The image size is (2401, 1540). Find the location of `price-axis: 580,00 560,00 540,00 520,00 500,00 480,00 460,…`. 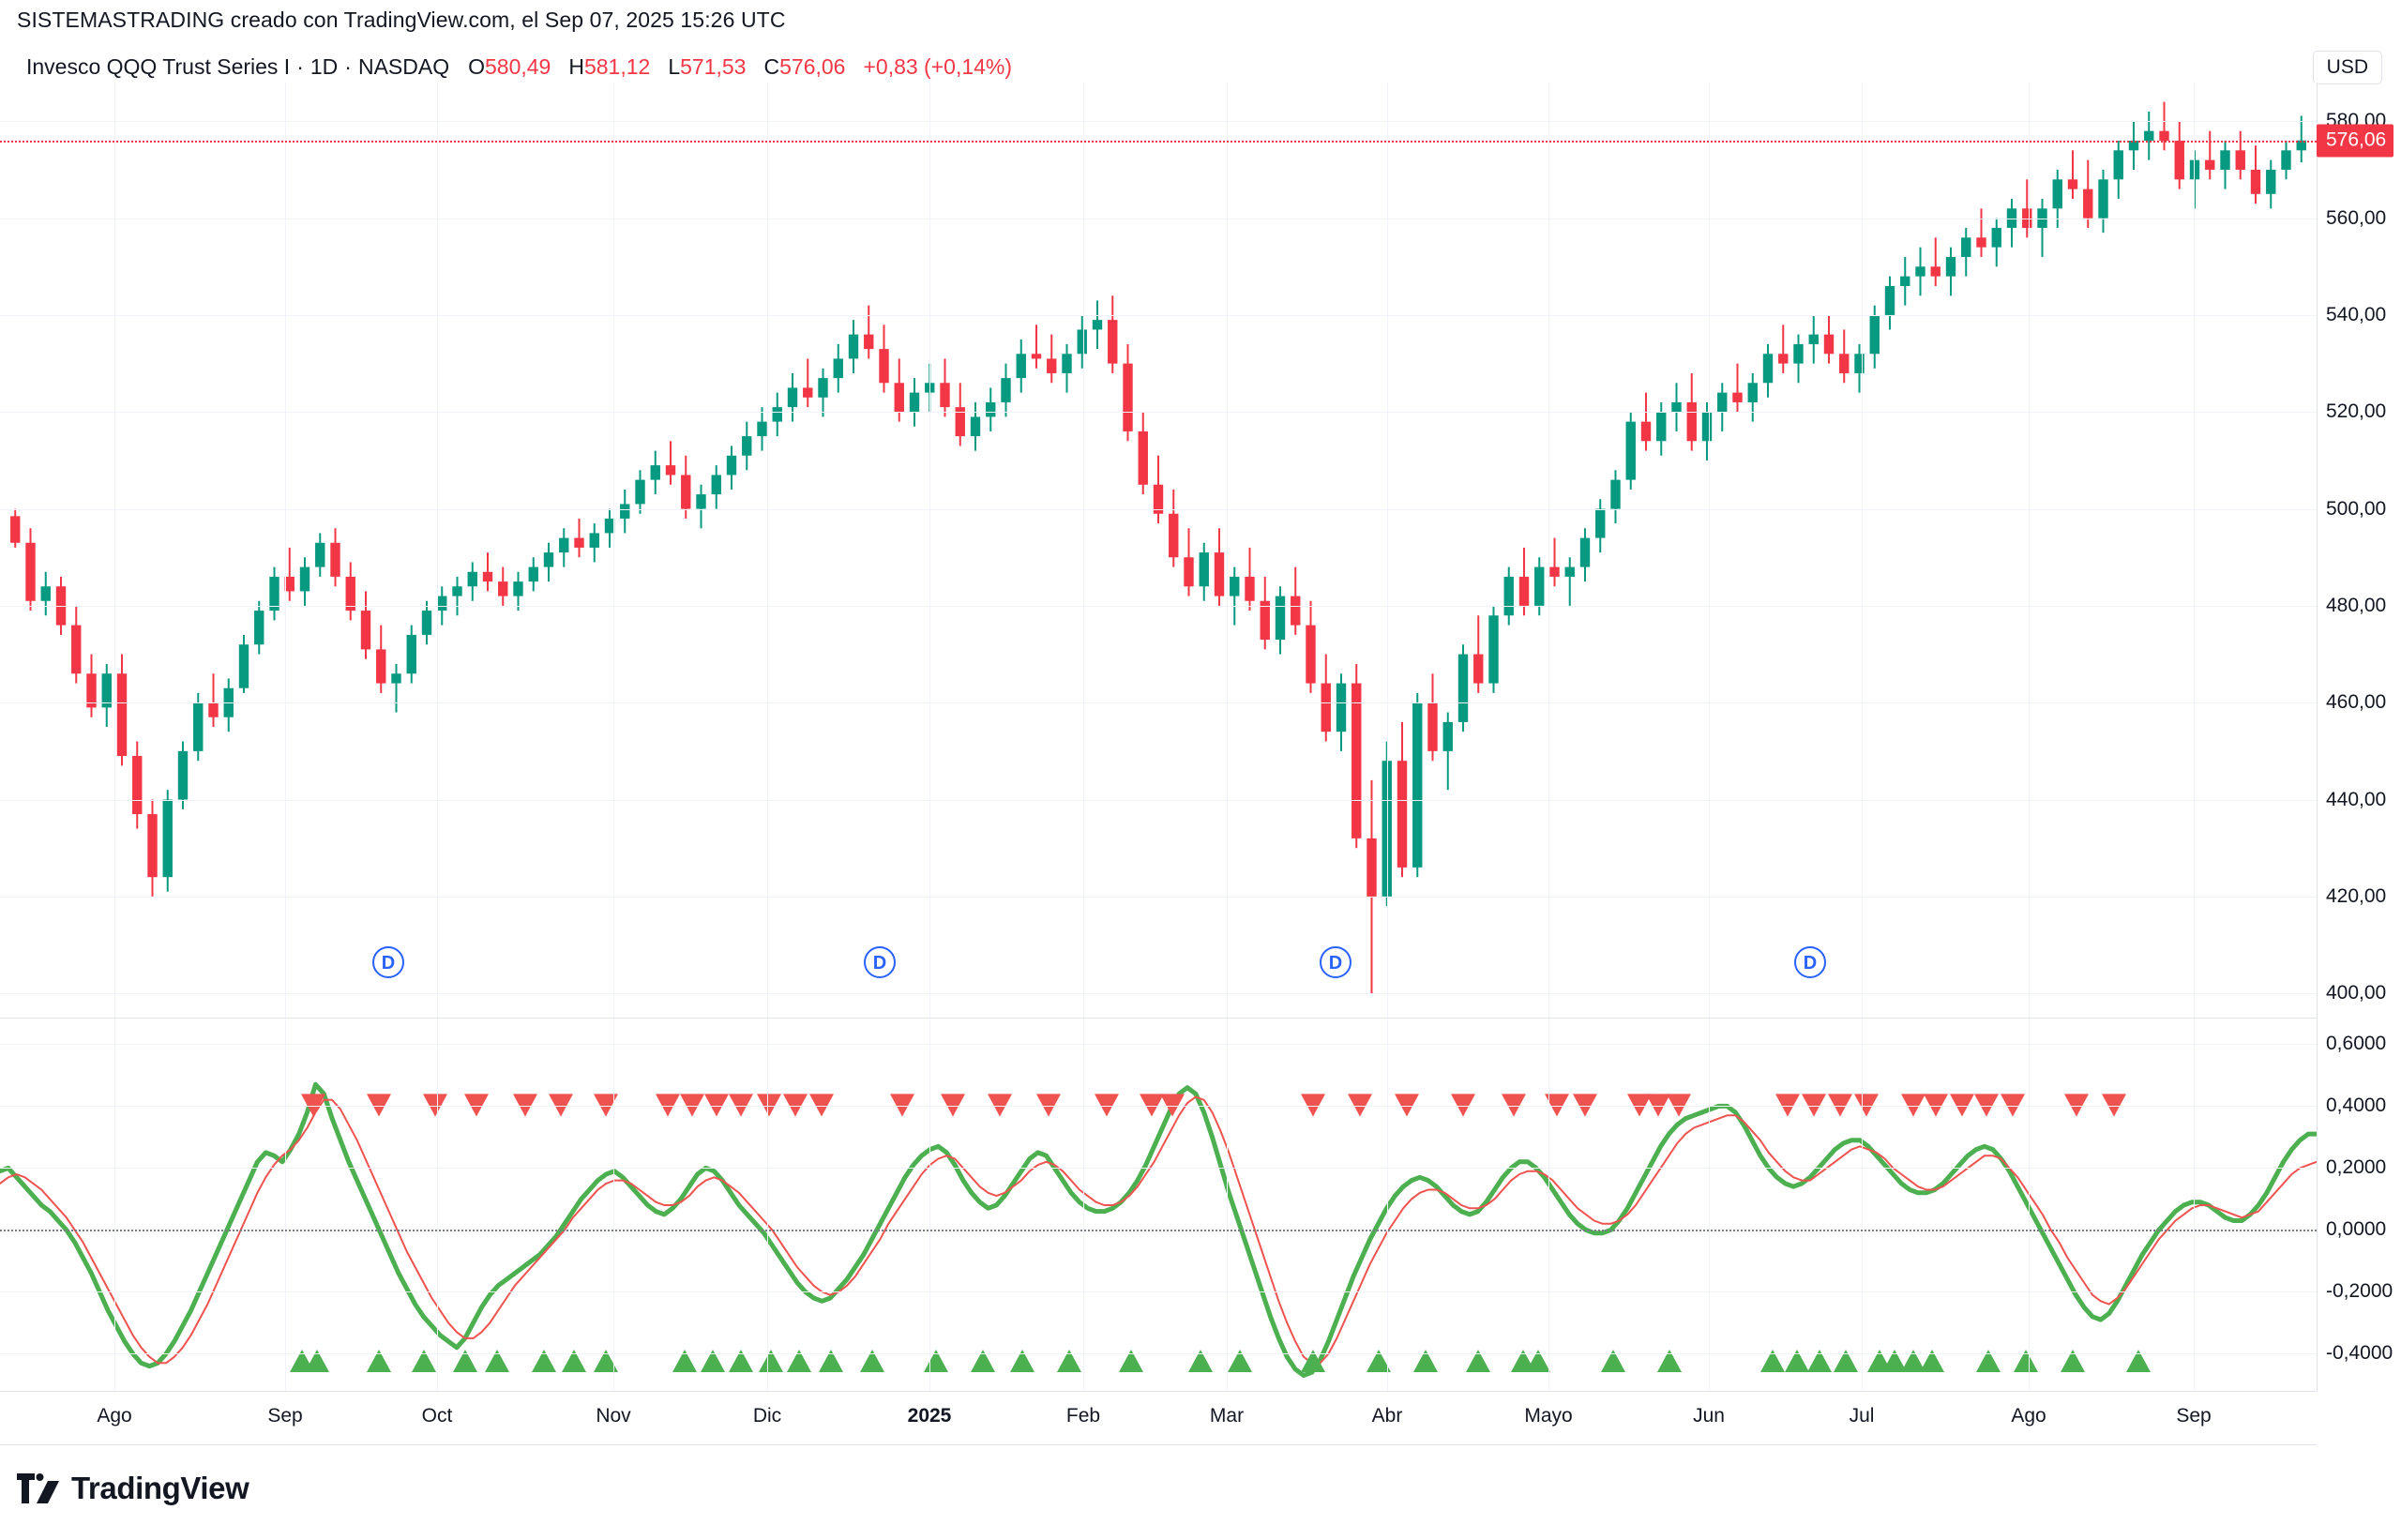

price-axis: 580,00 560,00 540,00 520,00 500,00 480,00 460,… is located at coordinates (2359, 550).